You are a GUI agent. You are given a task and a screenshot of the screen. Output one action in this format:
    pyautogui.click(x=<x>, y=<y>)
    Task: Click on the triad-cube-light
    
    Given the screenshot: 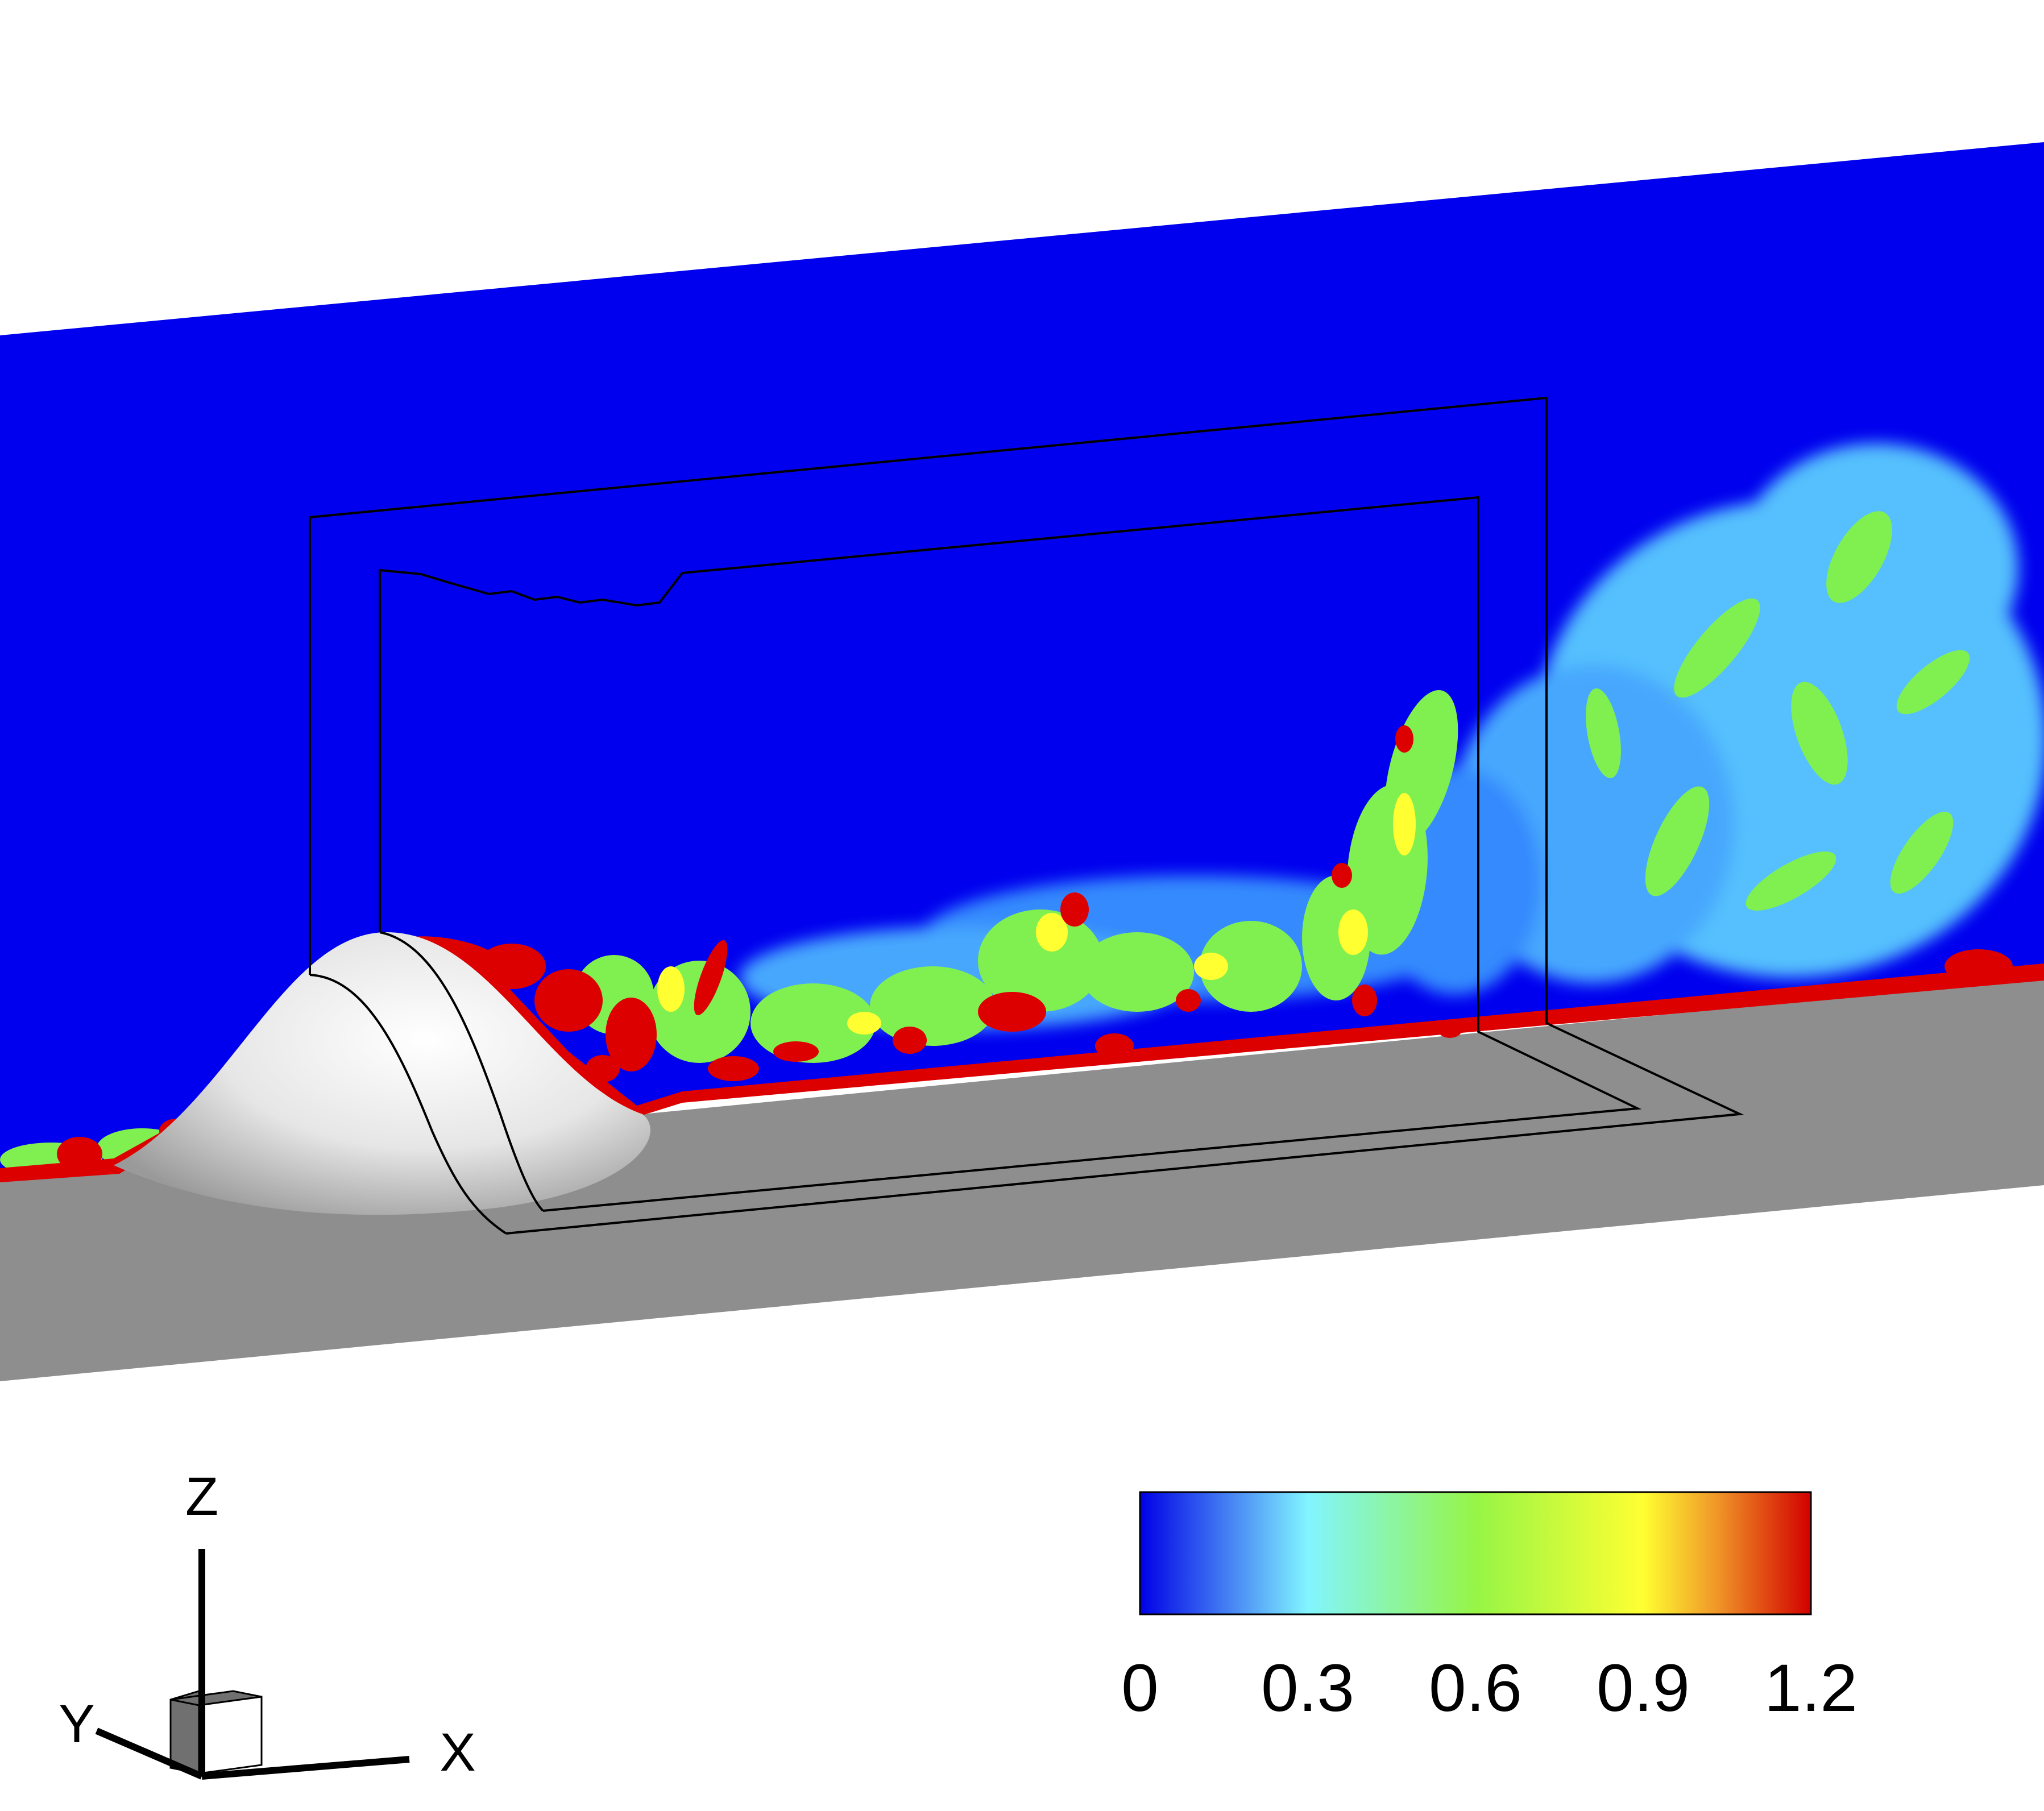 What is the action you would take?
    pyautogui.click(x=231, y=1735)
    